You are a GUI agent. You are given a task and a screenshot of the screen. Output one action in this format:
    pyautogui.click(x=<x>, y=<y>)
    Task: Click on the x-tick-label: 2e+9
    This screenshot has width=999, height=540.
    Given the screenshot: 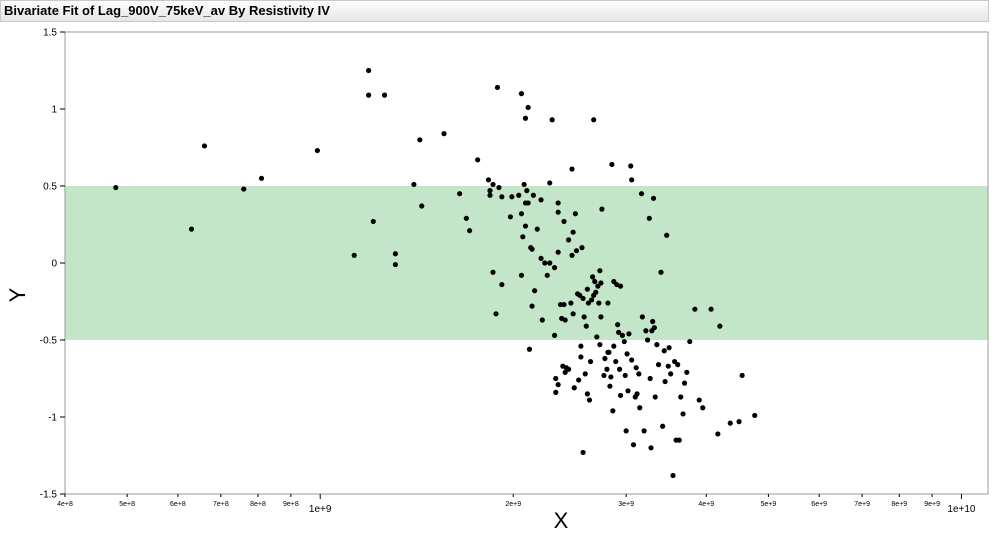 What is the action you would take?
    pyautogui.click(x=513, y=504)
    